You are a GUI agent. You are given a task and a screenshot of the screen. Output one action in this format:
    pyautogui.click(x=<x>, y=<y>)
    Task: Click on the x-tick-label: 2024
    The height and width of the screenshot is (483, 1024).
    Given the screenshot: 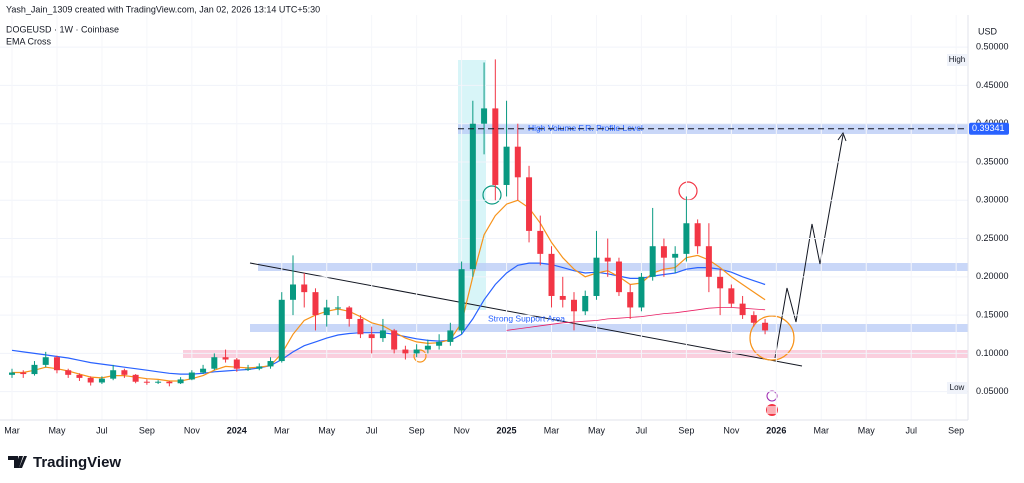 What is the action you would take?
    pyautogui.click(x=237, y=430)
    